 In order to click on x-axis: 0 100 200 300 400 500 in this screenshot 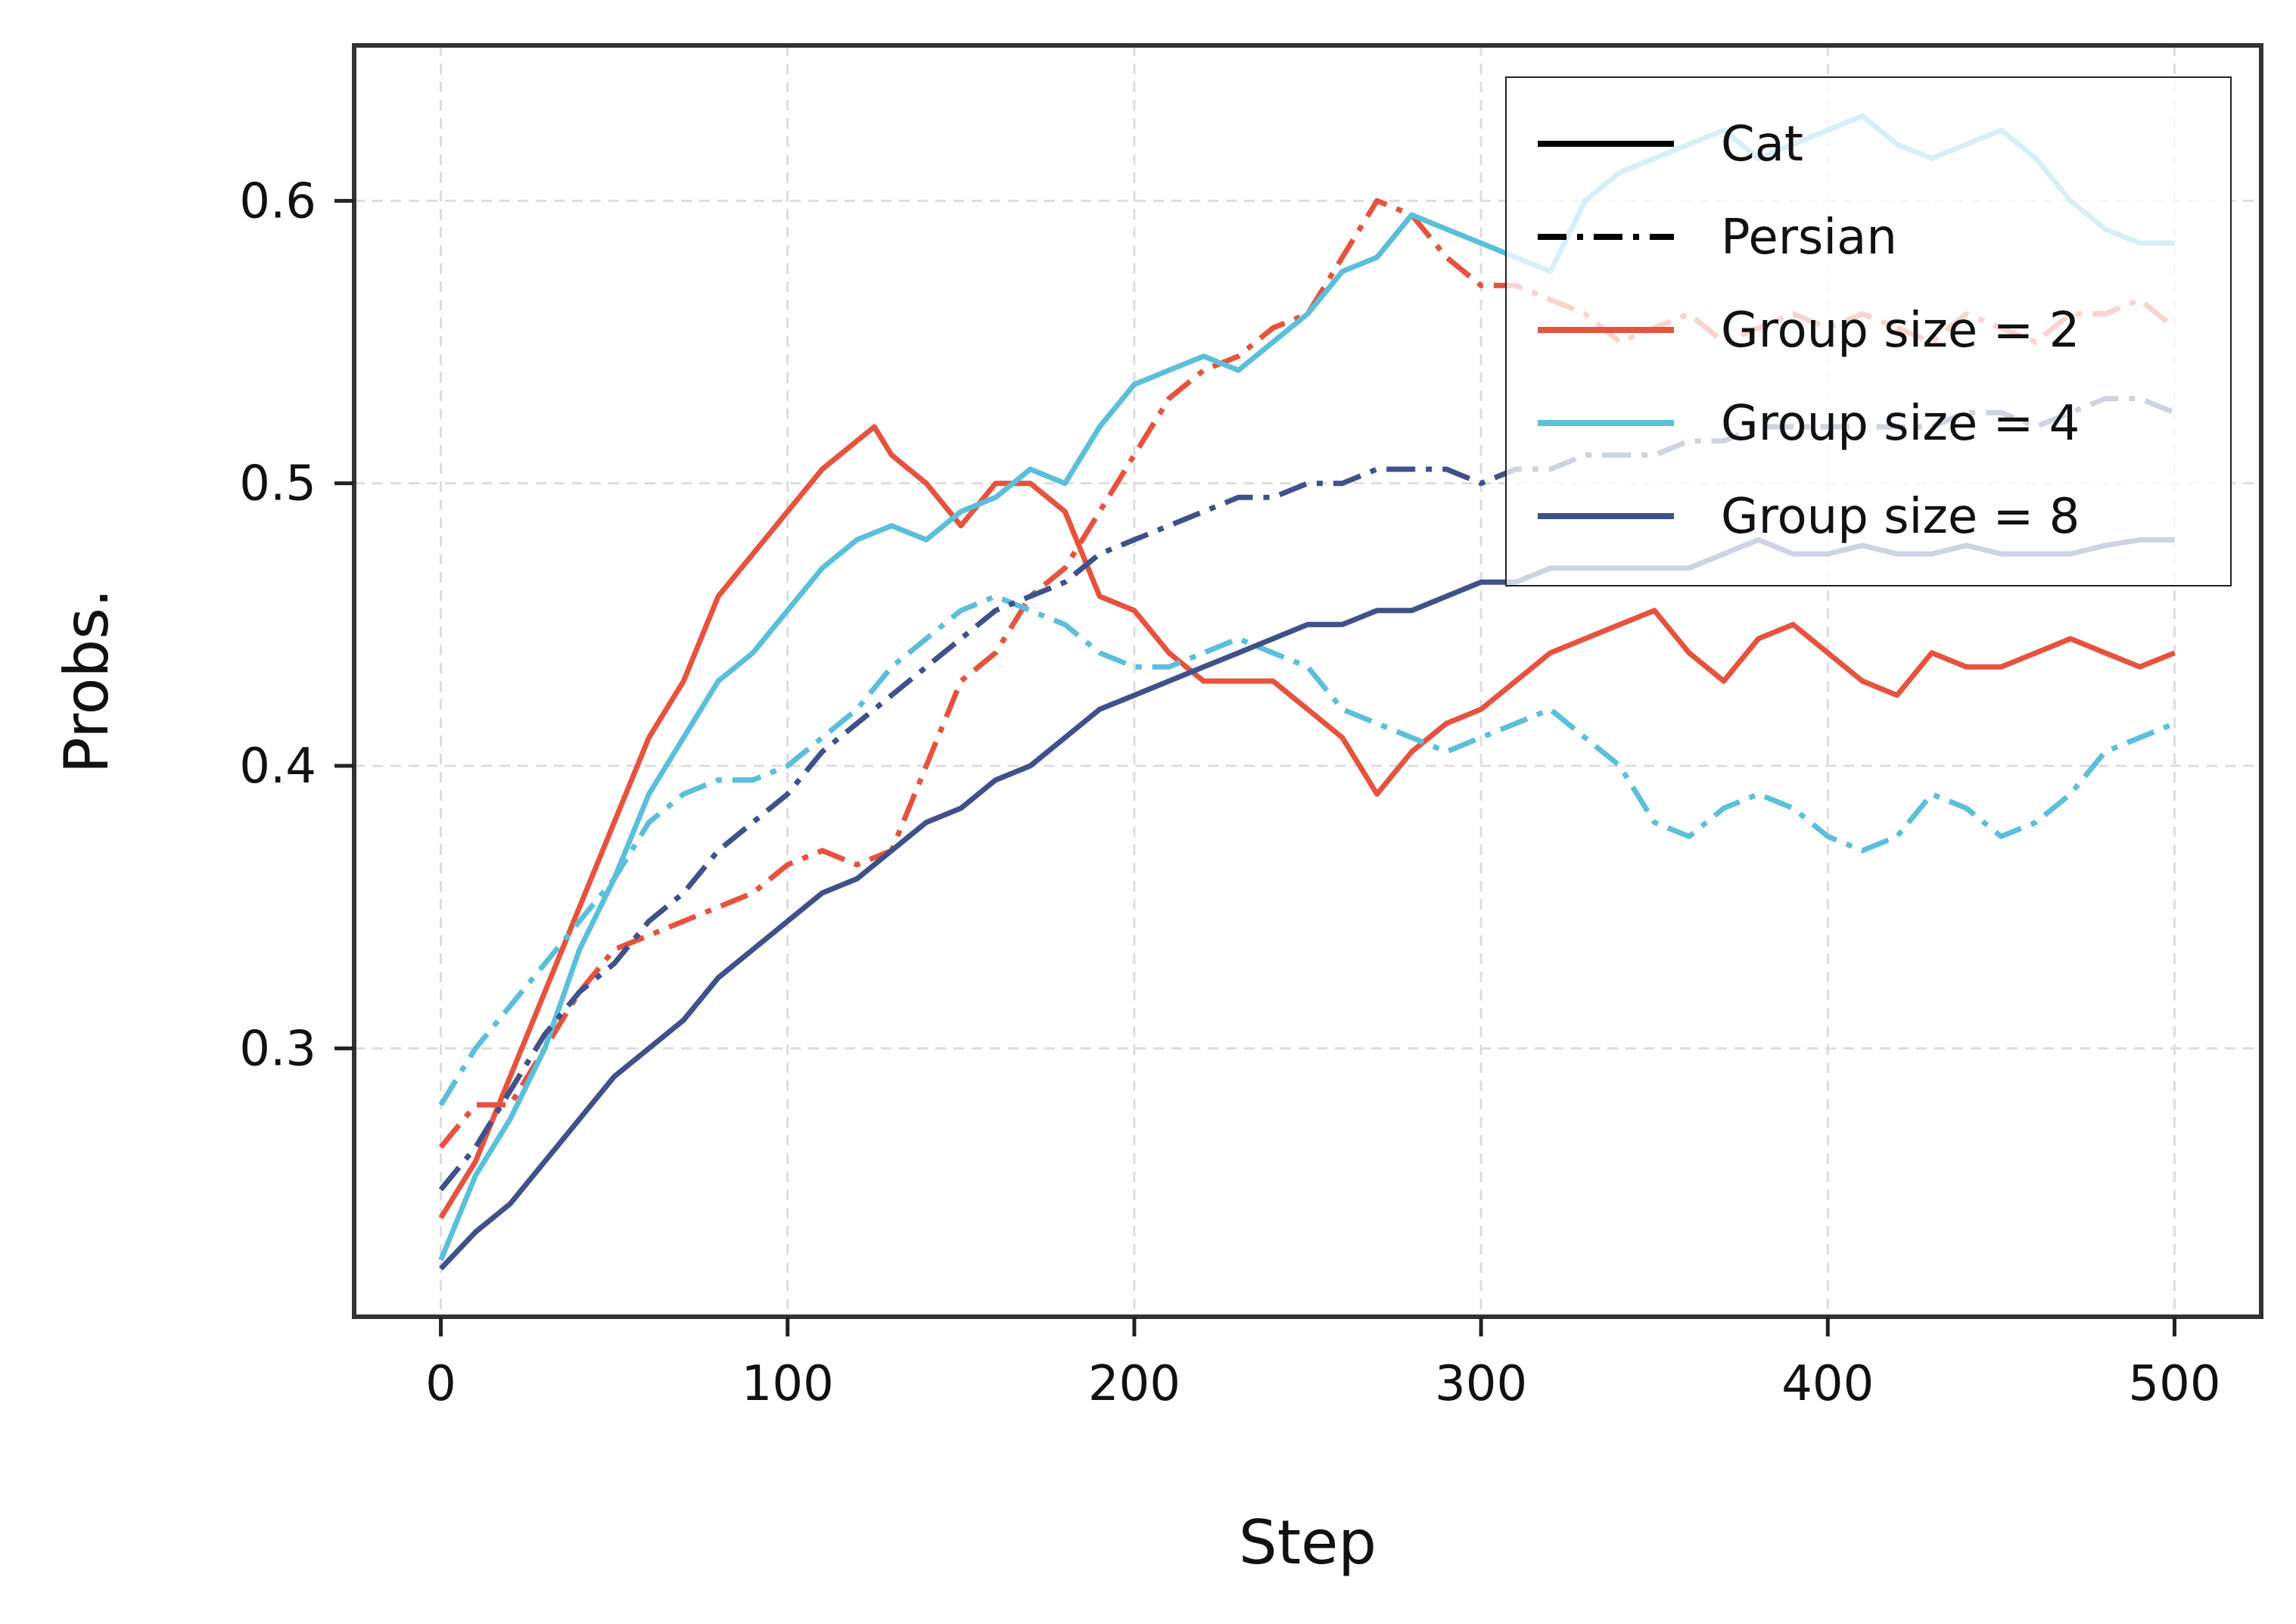, I will do `click(1323, 1365)`.